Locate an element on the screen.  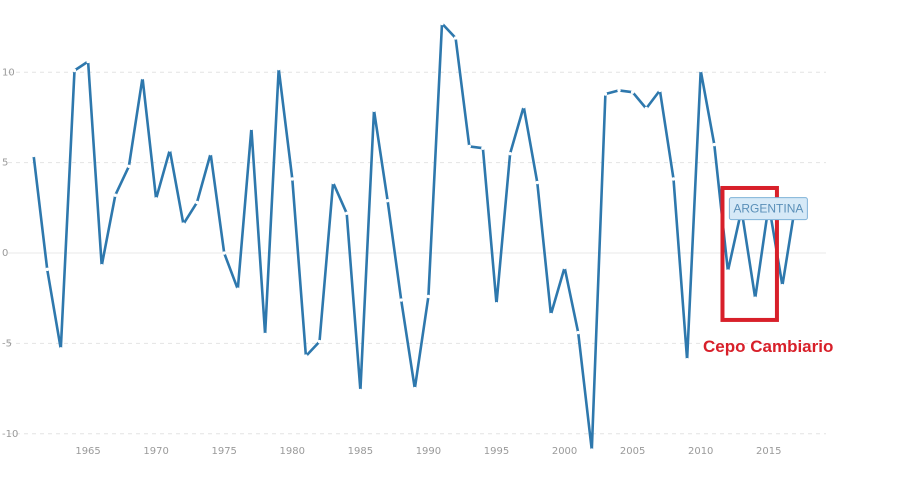
x-tick-label: 1970 is located at coordinates (155, 451).